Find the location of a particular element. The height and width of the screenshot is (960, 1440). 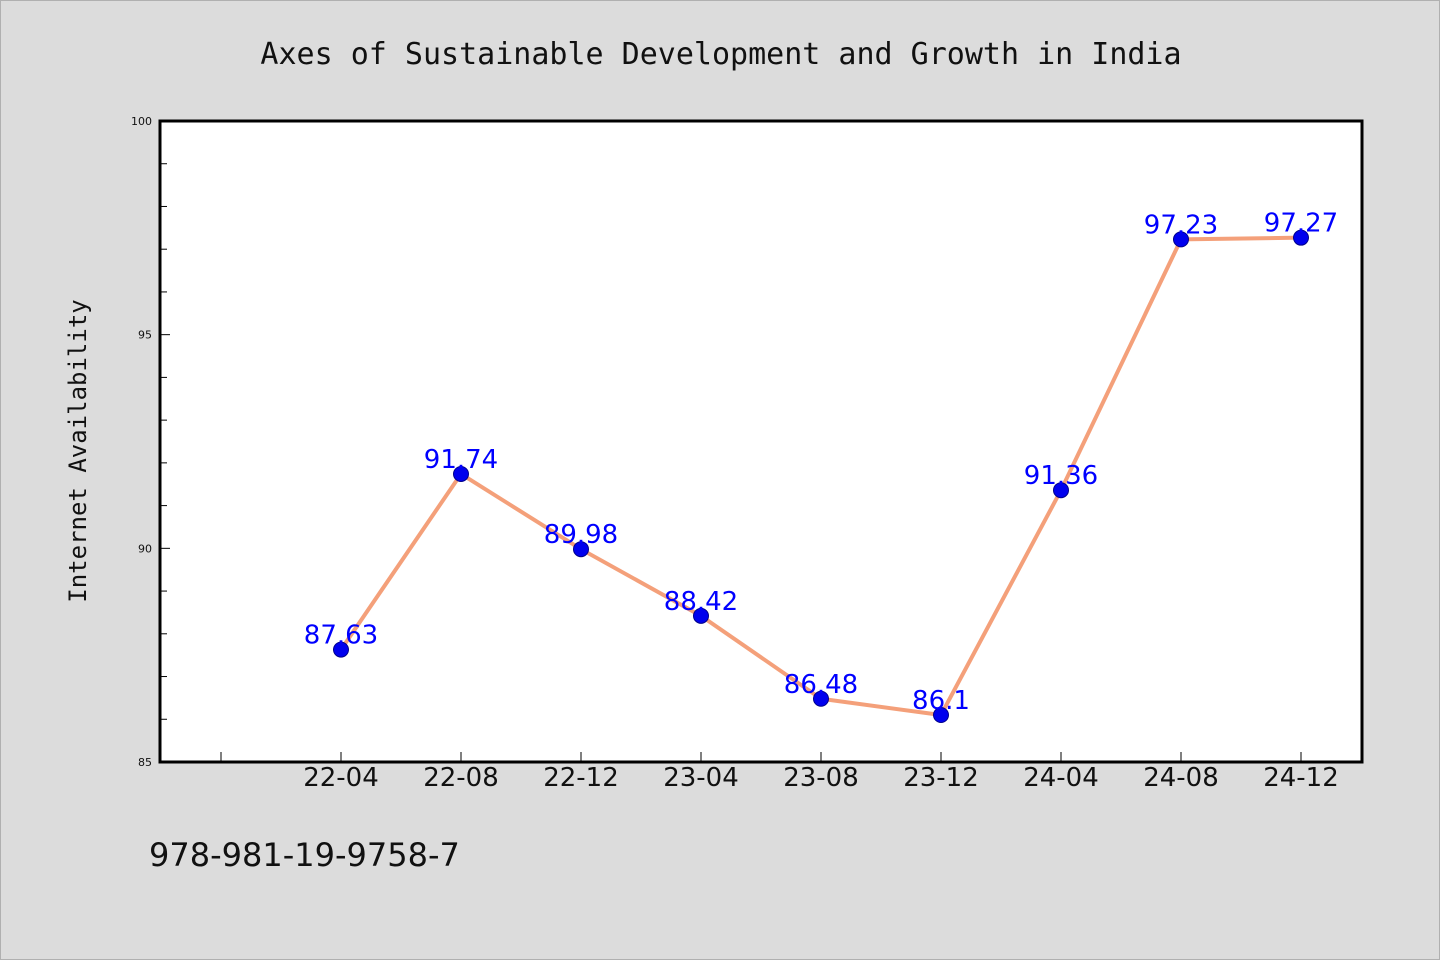

data-label: 89.98 is located at coordinates (581, 535).